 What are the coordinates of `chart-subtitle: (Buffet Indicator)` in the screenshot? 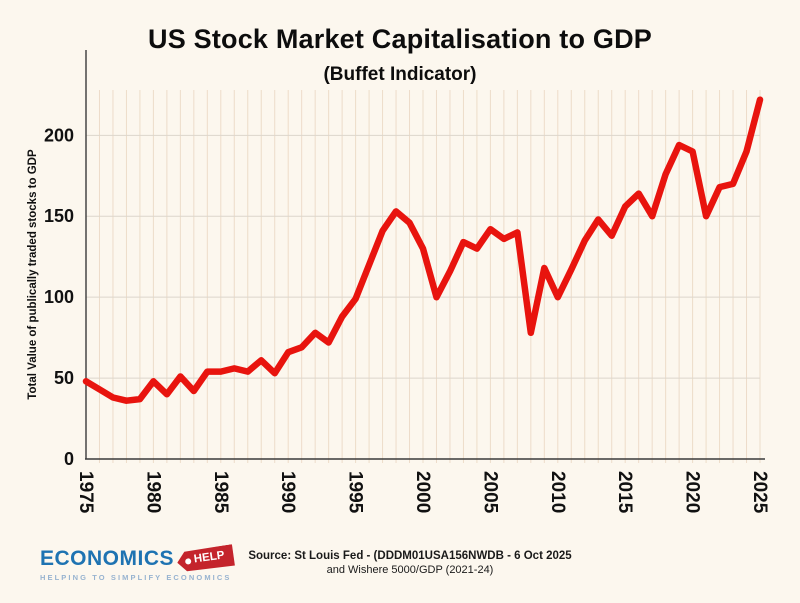 It's located at (400, 74).